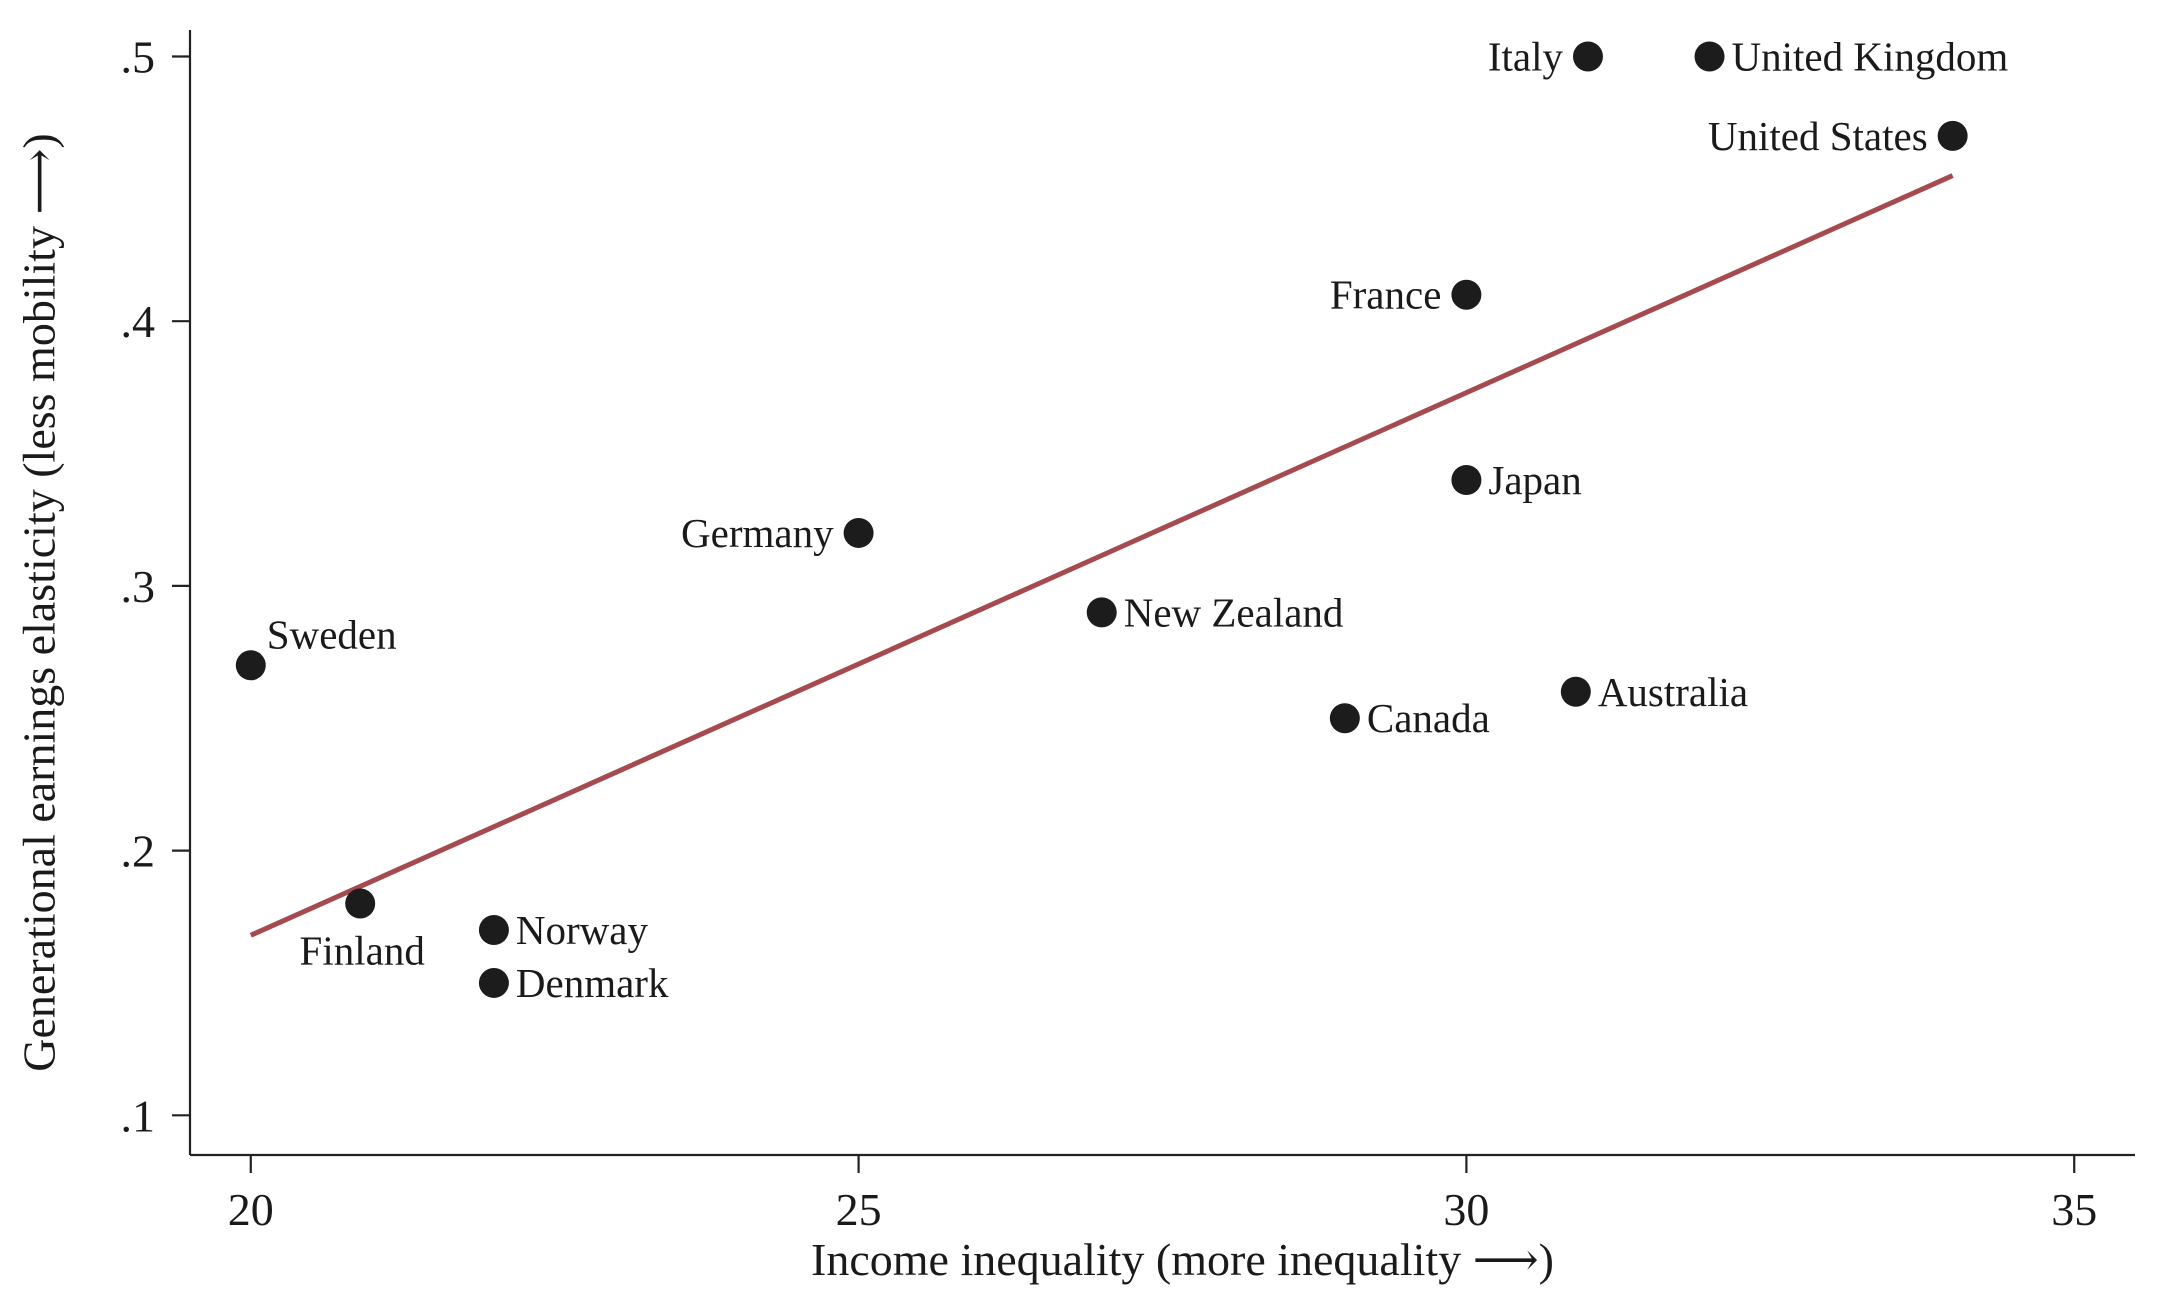  Describe the element at coordinates (2074, 1209) in the screenshot. I see `x-tick-label: 35` at that location.